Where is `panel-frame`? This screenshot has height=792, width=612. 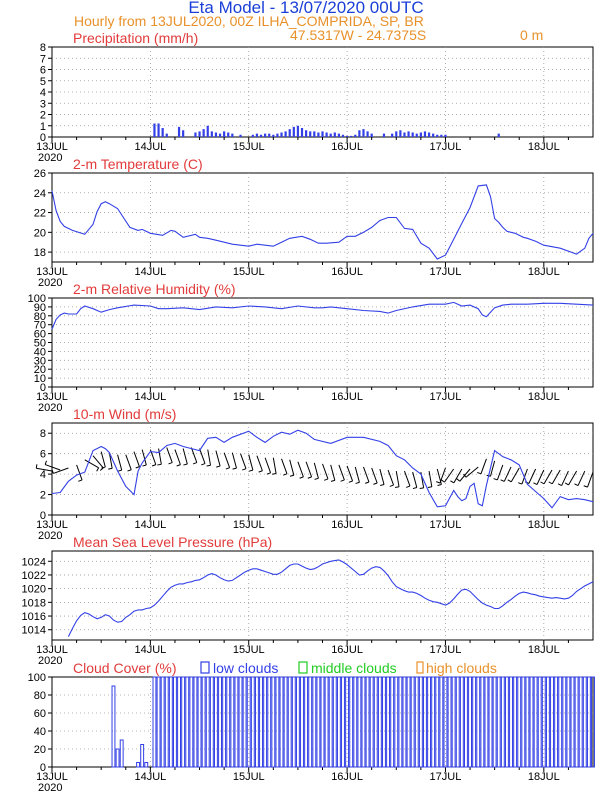
panel-frame is located at coordinates (322, 217).